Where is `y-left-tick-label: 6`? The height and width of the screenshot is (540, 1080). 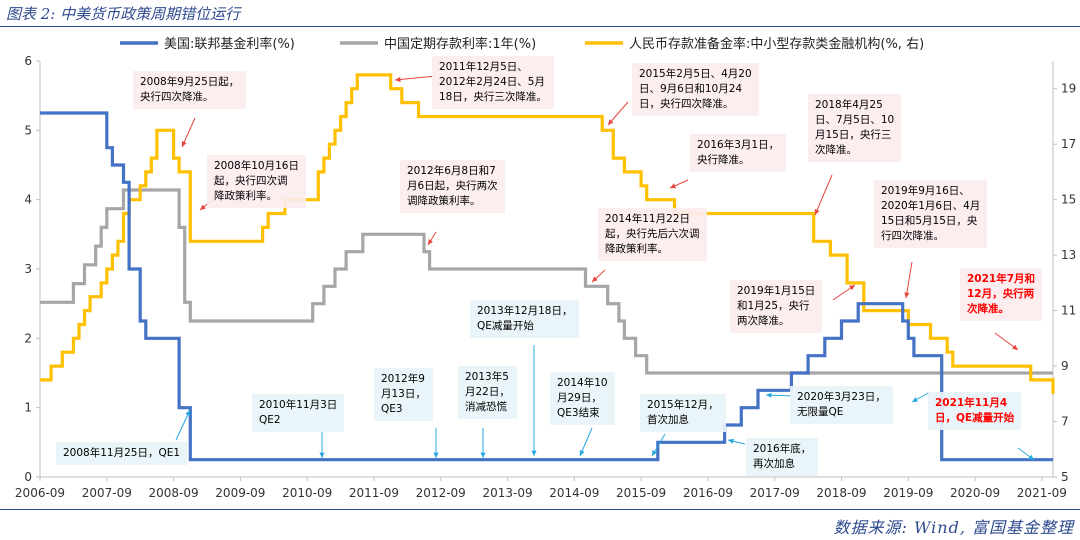 y-left-tick-label: 6 is located at coordinates (28, 61).